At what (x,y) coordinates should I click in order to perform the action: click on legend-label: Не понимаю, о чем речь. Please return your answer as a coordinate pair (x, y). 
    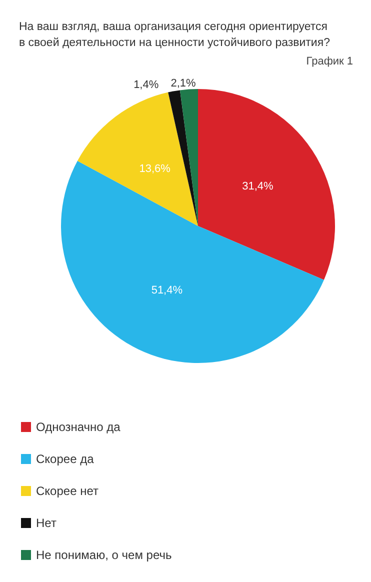
    Looking at the image, I should click on (104, 555).